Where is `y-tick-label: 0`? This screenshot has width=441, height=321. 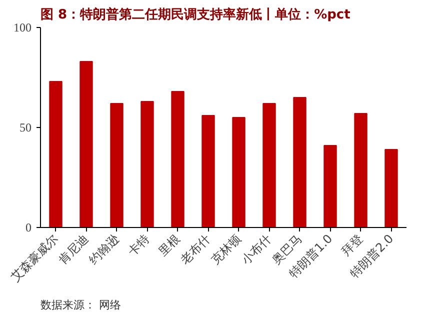
y-tick-label: 0 is located at coordinates (29, 227).